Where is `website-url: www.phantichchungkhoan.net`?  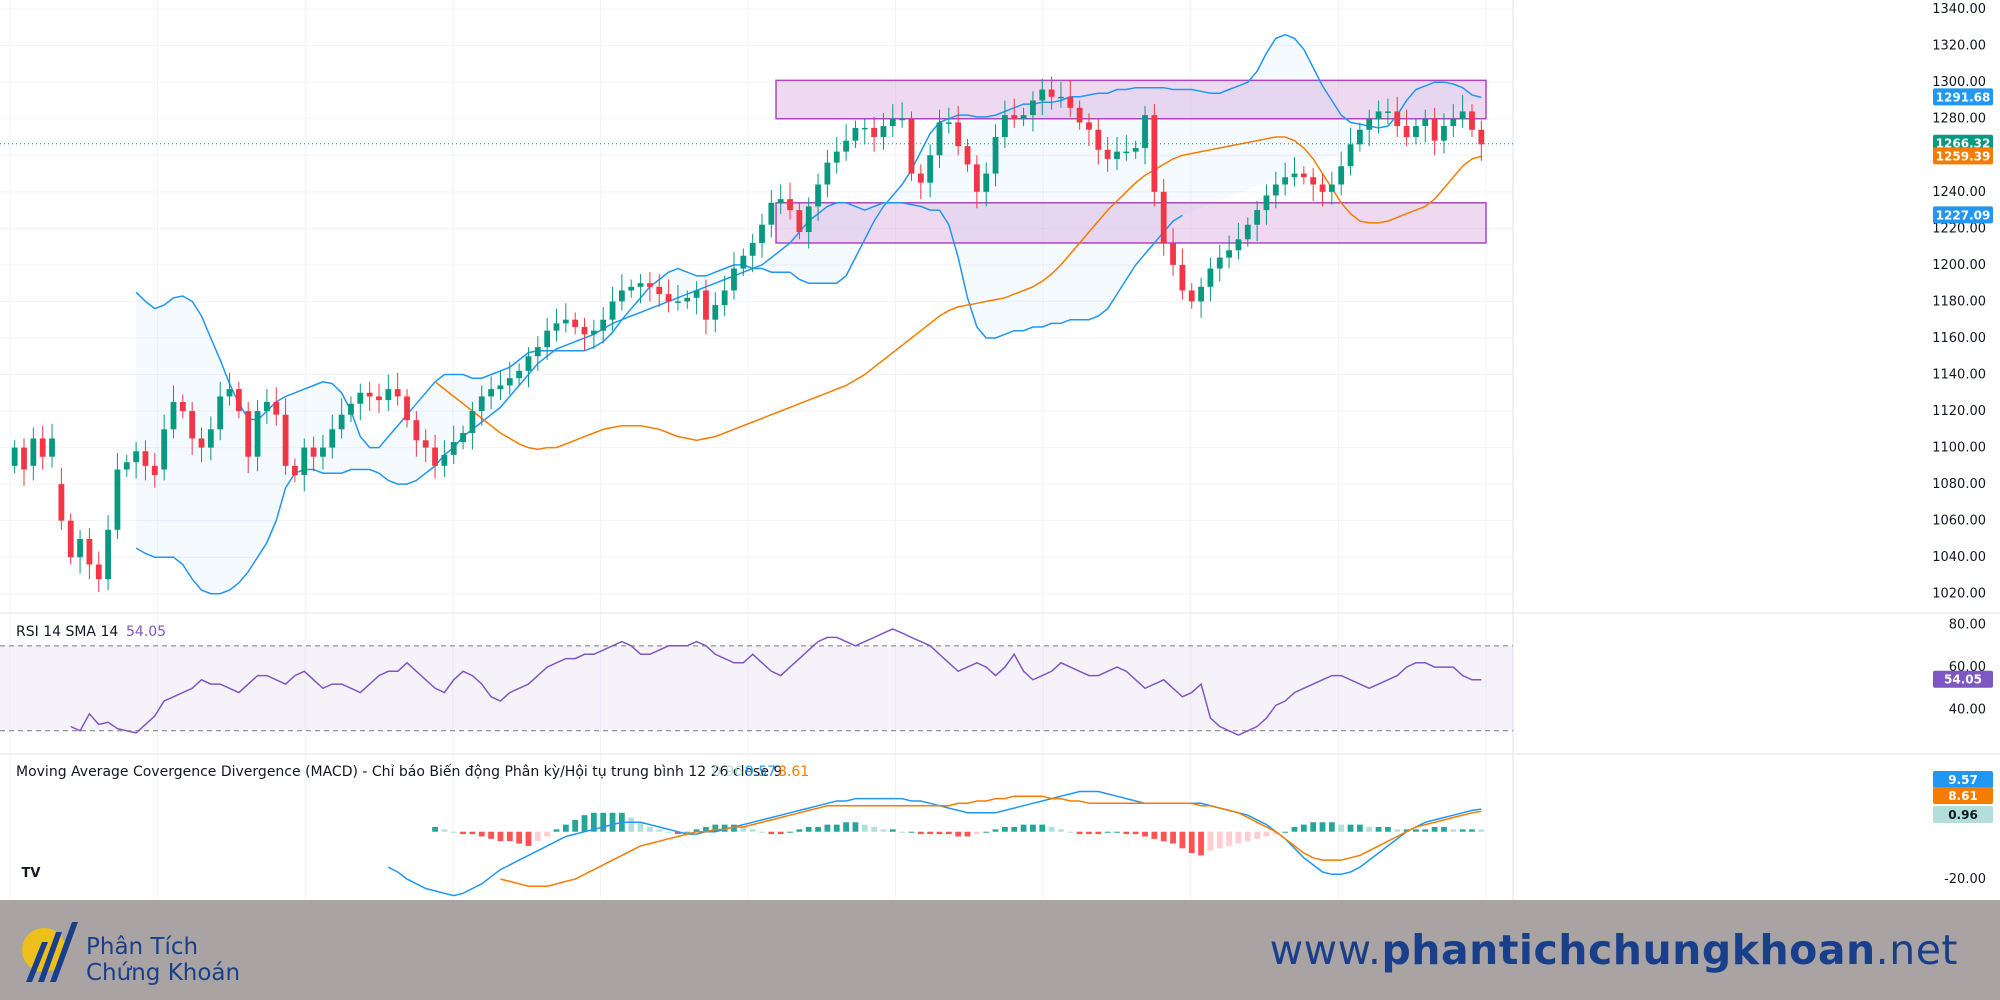 website-url: www.phantichchungkhoan.net is located at coordinates (1613, 950).